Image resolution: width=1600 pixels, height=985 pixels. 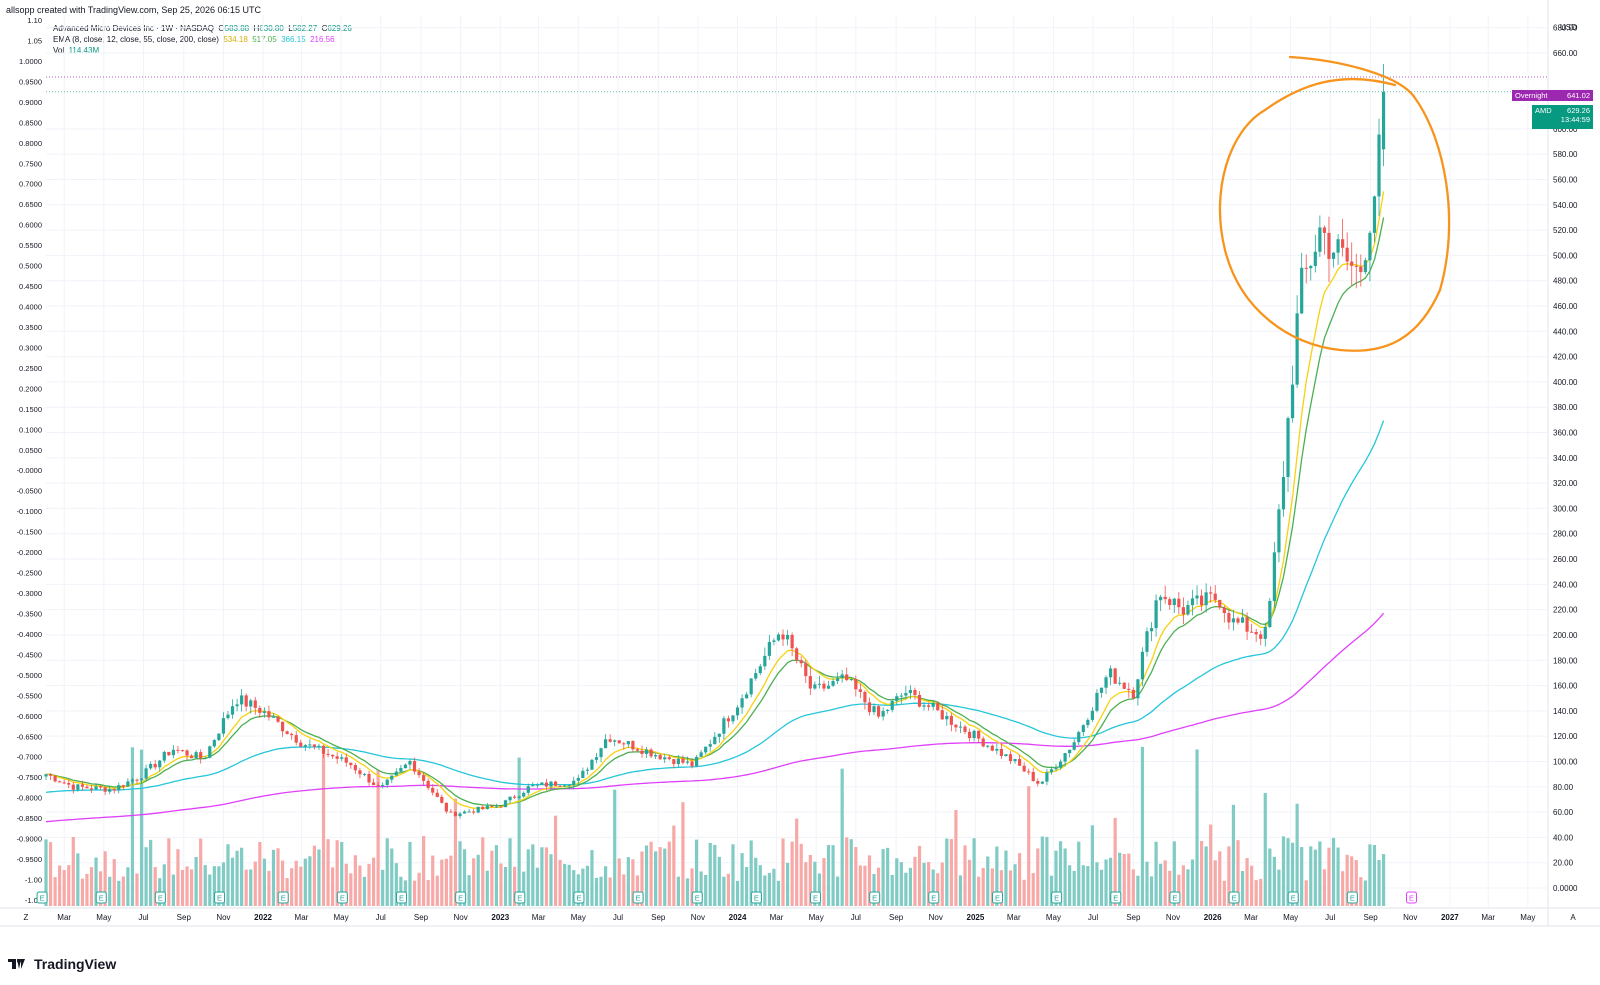 I want to click on left-axis-tick: -0.0500, so click(x=29, y=491).